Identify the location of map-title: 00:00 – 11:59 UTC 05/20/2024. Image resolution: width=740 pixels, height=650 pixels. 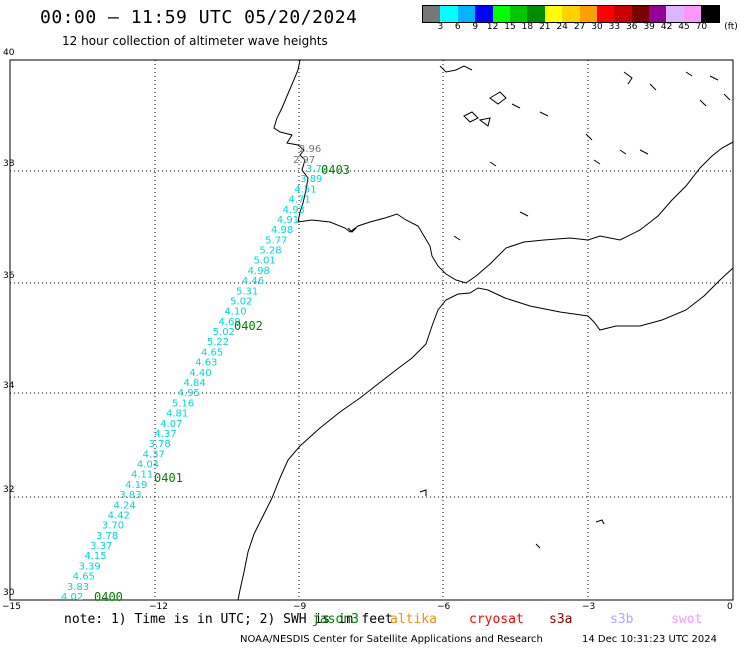
(199, 17).